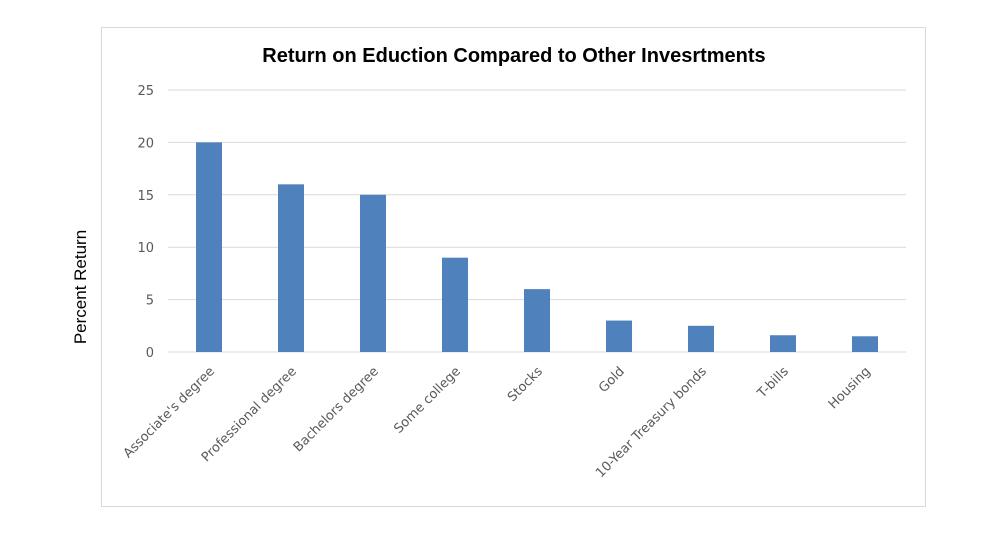  Describe the element at coordinates (145, 143) in the screenshot. I see `y-tick-label: 20` at that location.